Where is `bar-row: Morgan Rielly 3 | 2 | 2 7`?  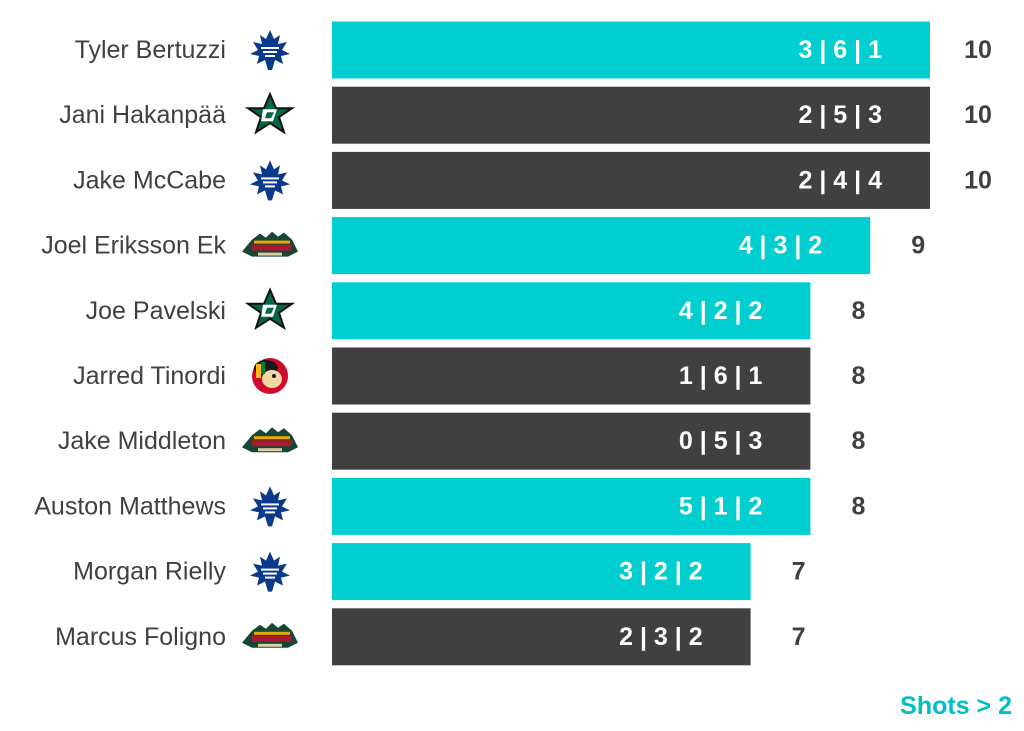
bar-row: Morgan Rielly 3 | 2 | 2 7 is located at coordinates (439, 572).